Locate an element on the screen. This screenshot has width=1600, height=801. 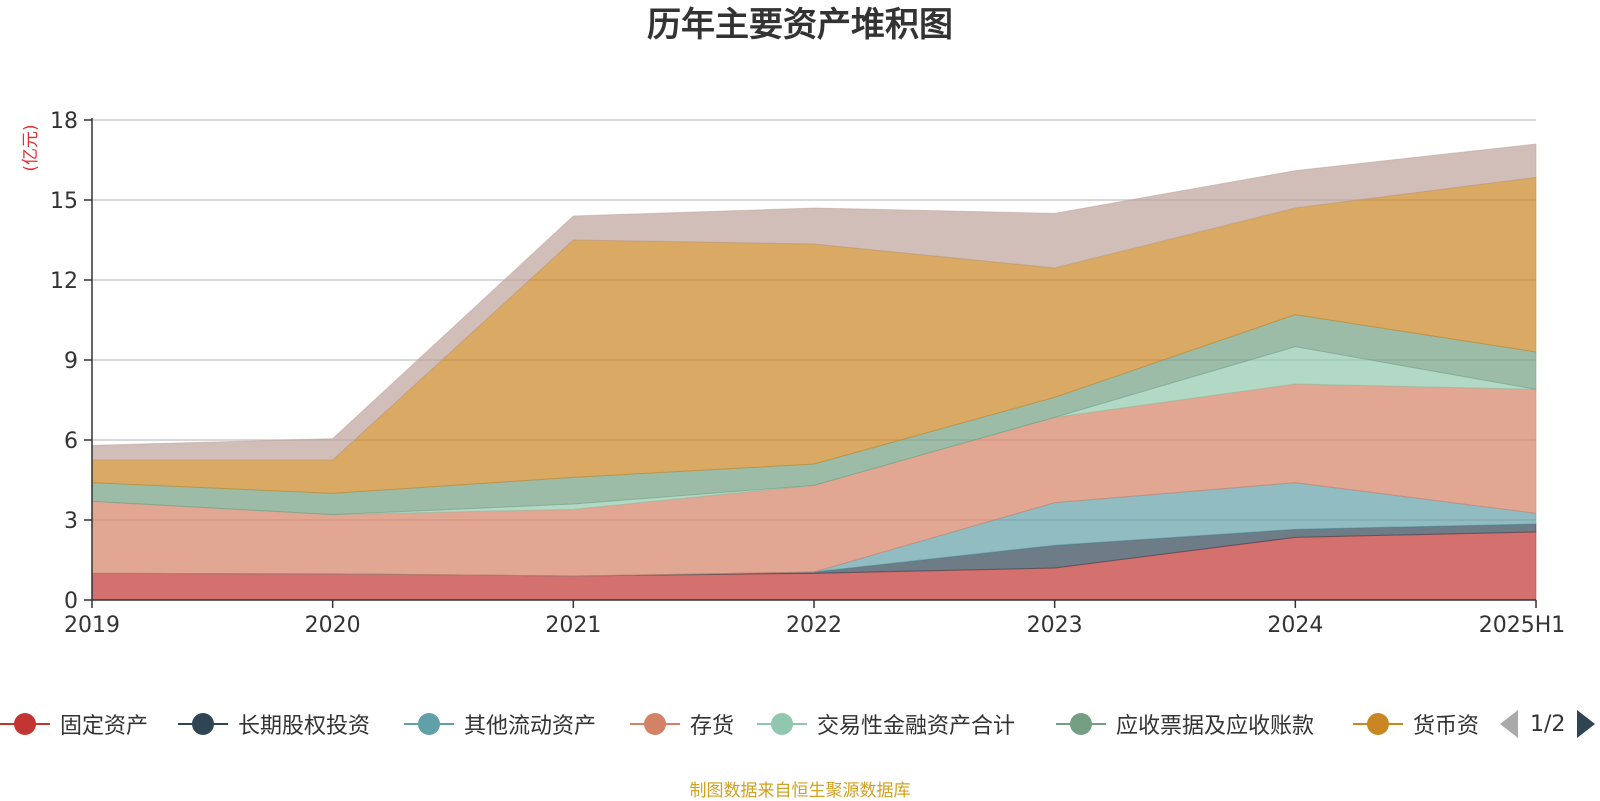
y-tick-label: 6 is located at coordinates (71, 441).